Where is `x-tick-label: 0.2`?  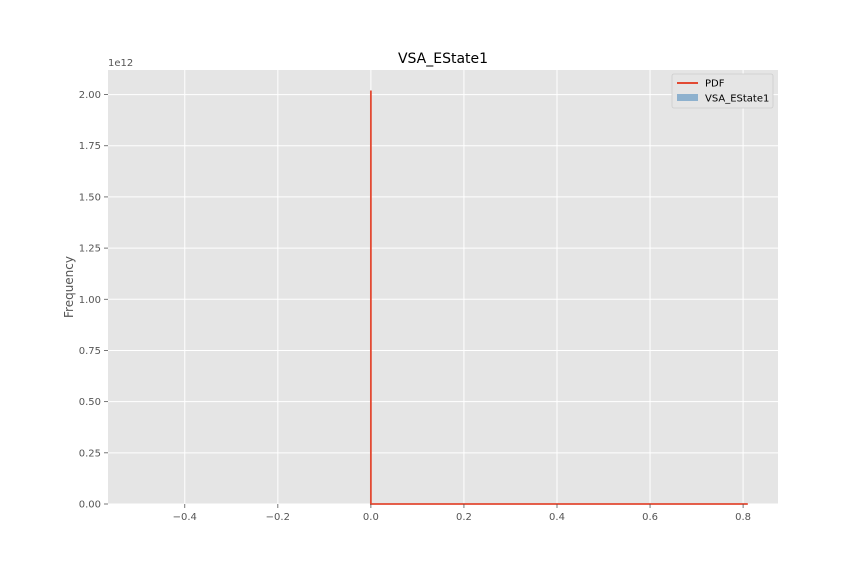 x-tick-label: 0.2 is located at coordinates (464, 517).